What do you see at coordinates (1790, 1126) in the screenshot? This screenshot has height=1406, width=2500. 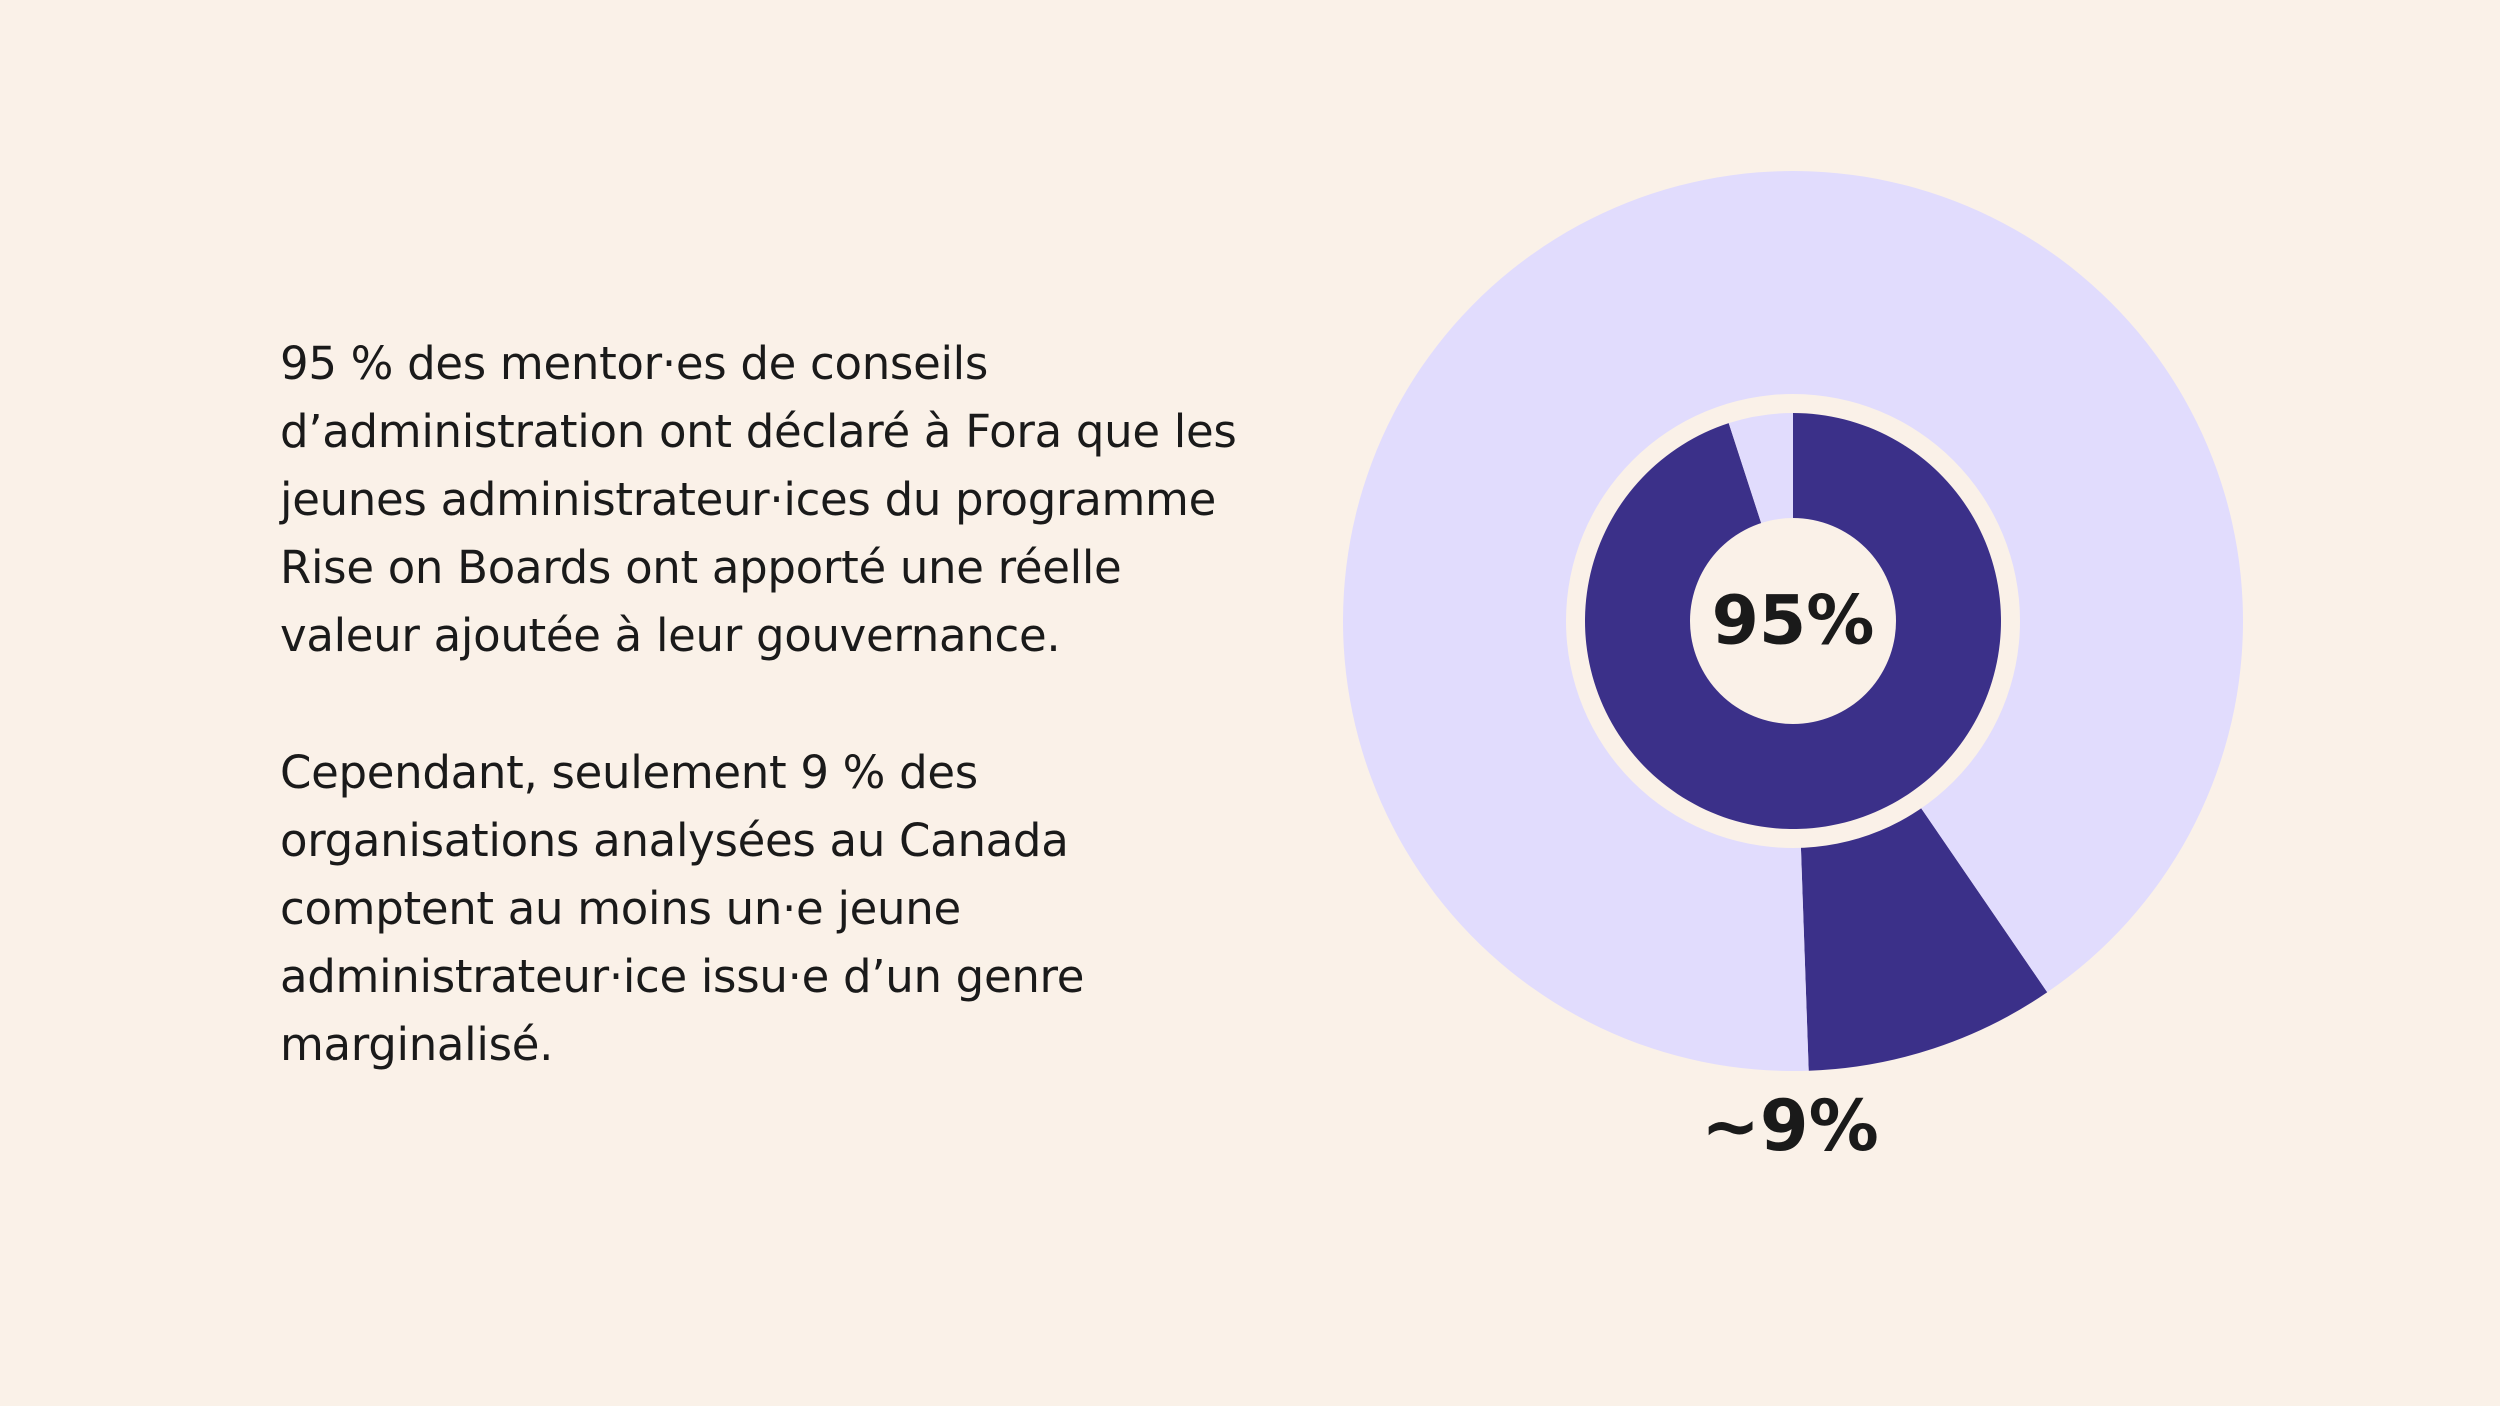 I see `outer-value-label: ~9%` at bounding box center [1790, 1126].